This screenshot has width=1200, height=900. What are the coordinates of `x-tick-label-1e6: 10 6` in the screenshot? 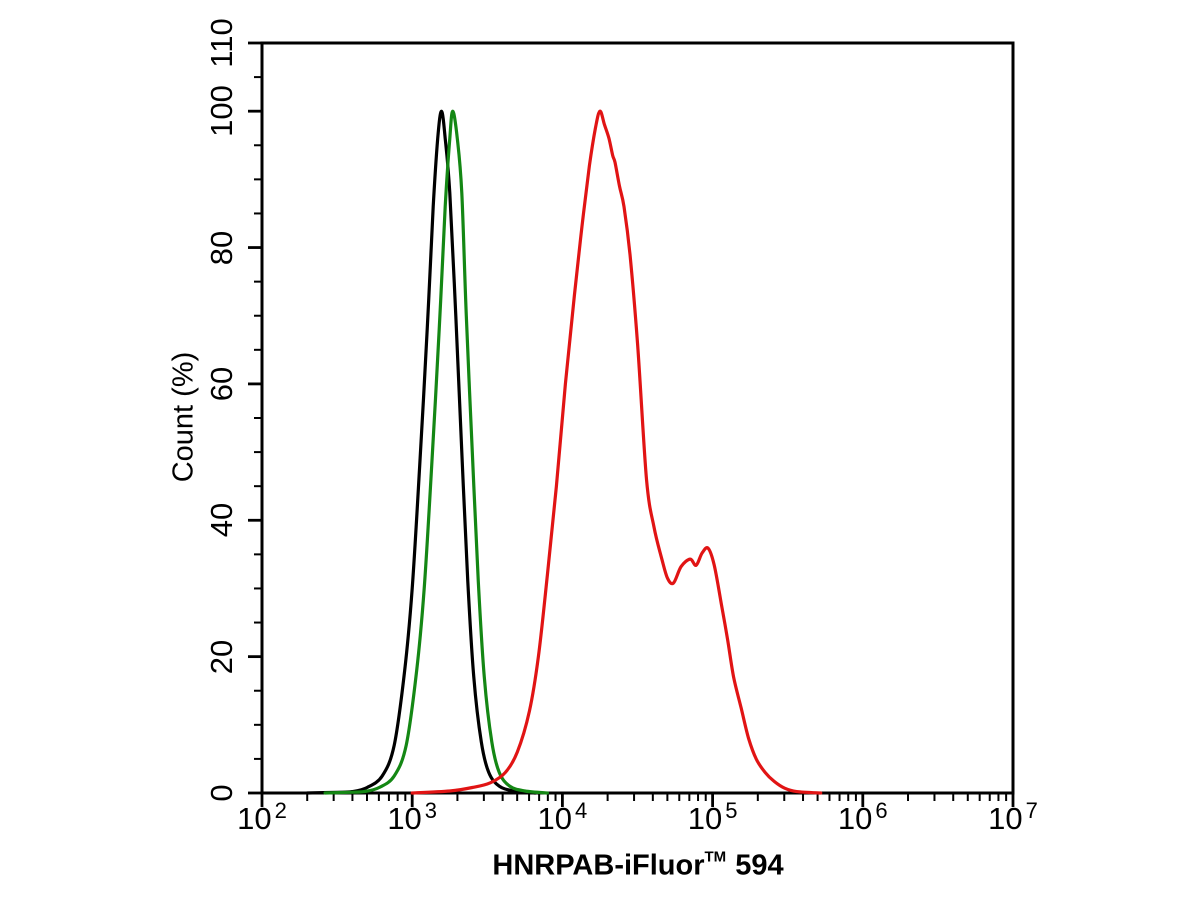 It's located at (862, 819).